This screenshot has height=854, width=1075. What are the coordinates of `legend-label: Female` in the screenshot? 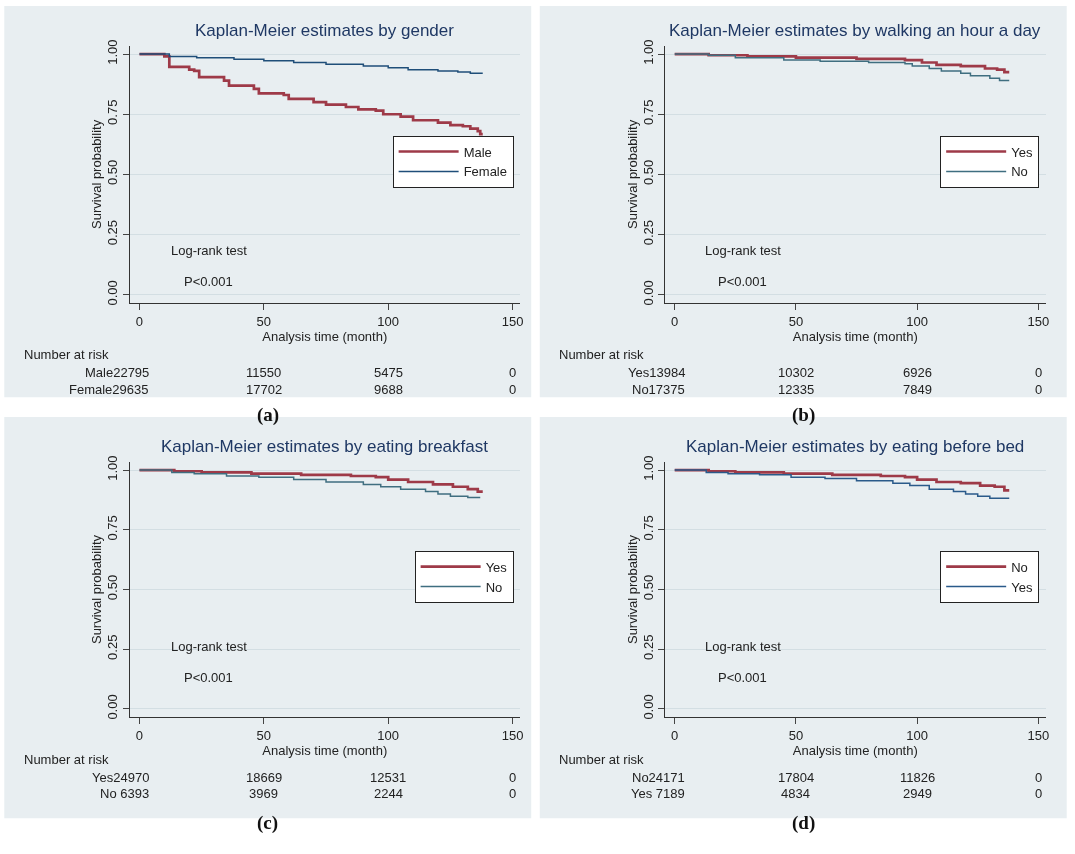 It's located at (485, 172).